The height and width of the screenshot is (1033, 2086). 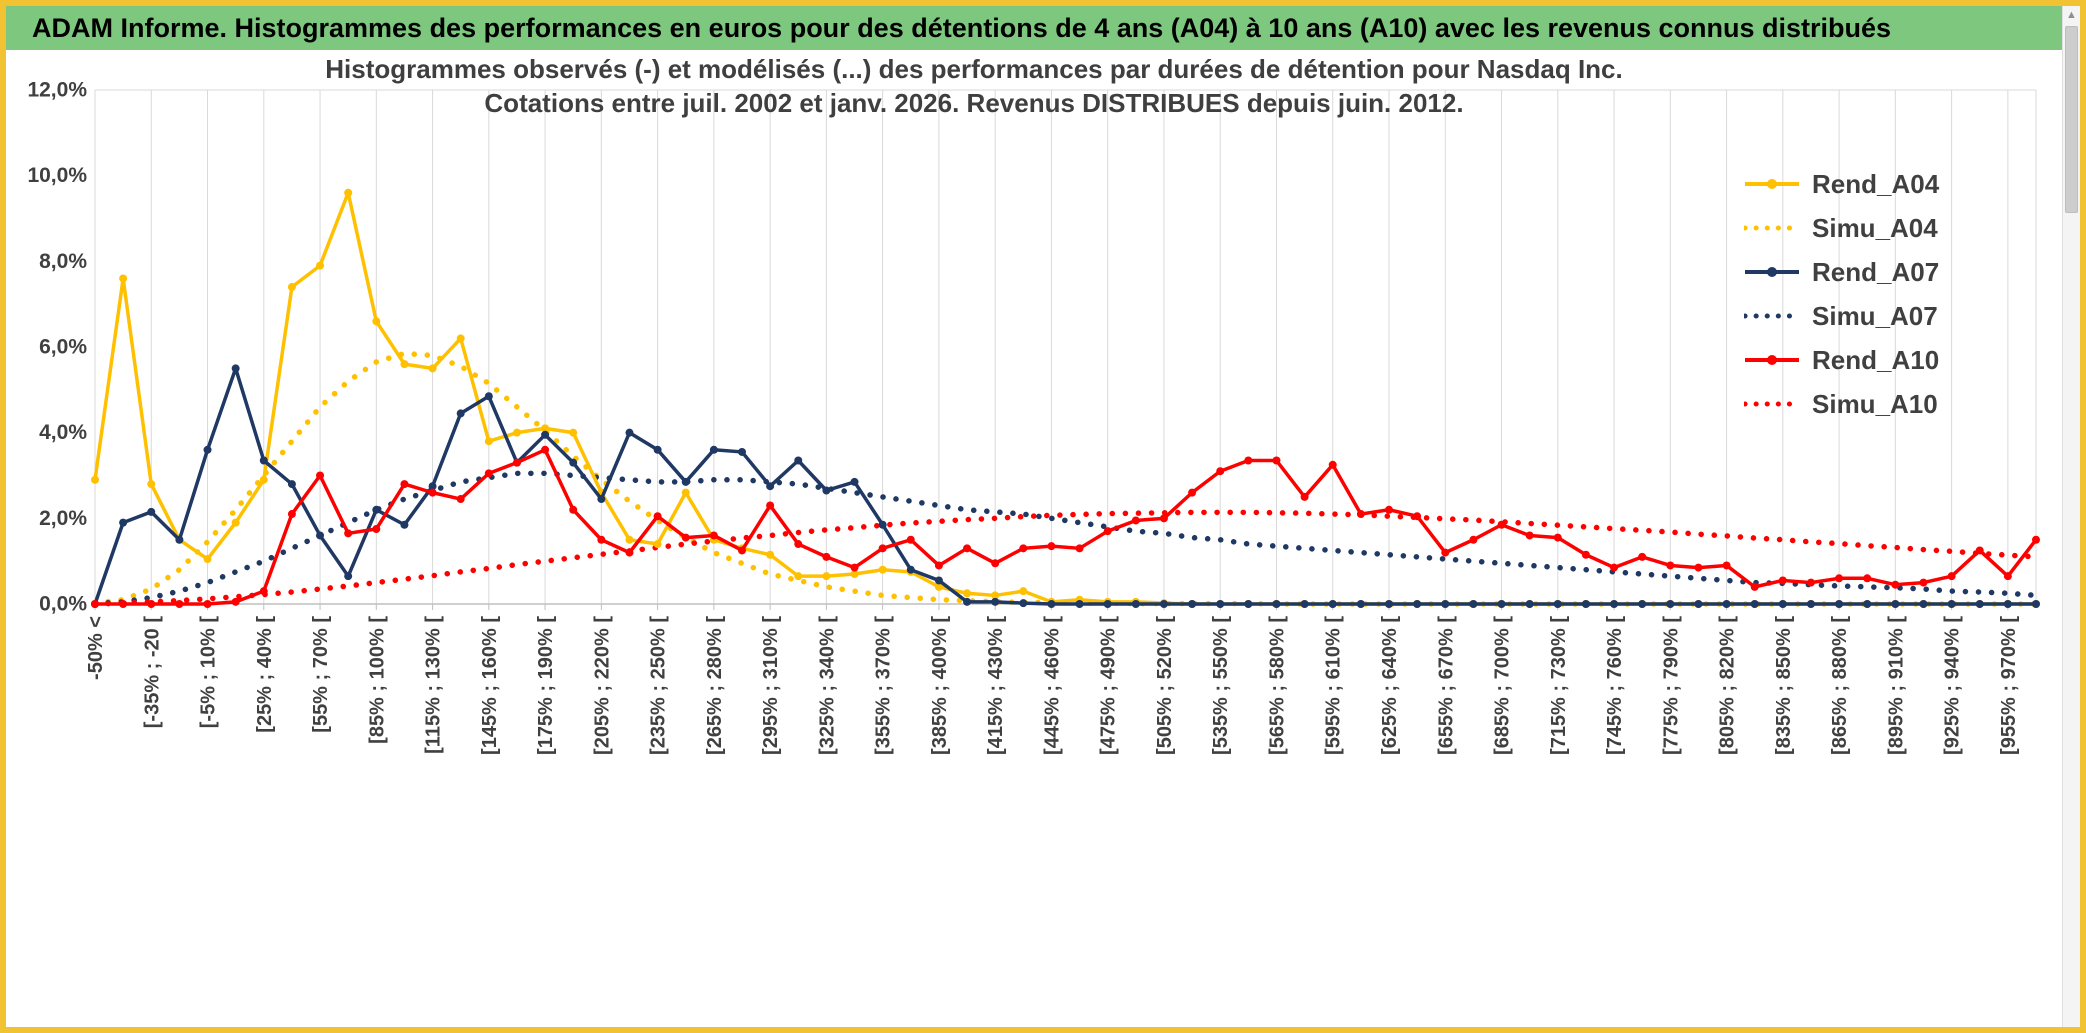 What do you see at coordinates (1165, 685) in the screenshot?
I see `x-tick-label: [505% ; 520% [` at bounding box center [1165, 685].